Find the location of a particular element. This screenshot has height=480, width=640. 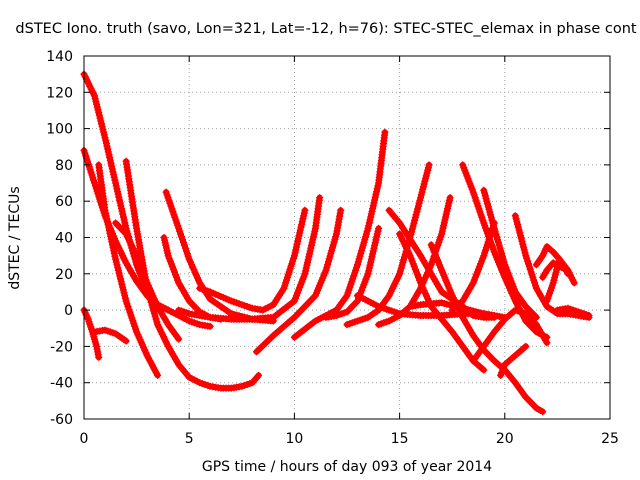

y-tick-label: 0 is located at coordinates (68, 311).